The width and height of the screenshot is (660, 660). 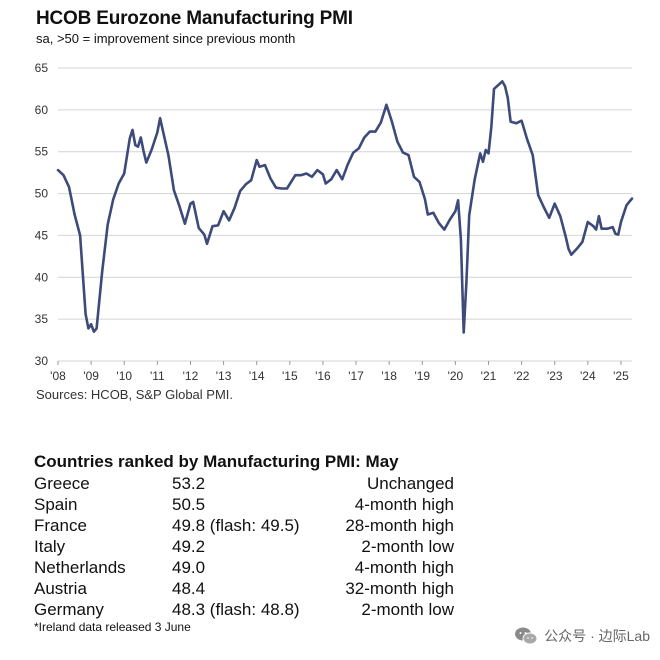 What do you see at coordinates (42, 319) in the screenshot?
I see `y-tick-label: 35` at bounding box center [42, 319].